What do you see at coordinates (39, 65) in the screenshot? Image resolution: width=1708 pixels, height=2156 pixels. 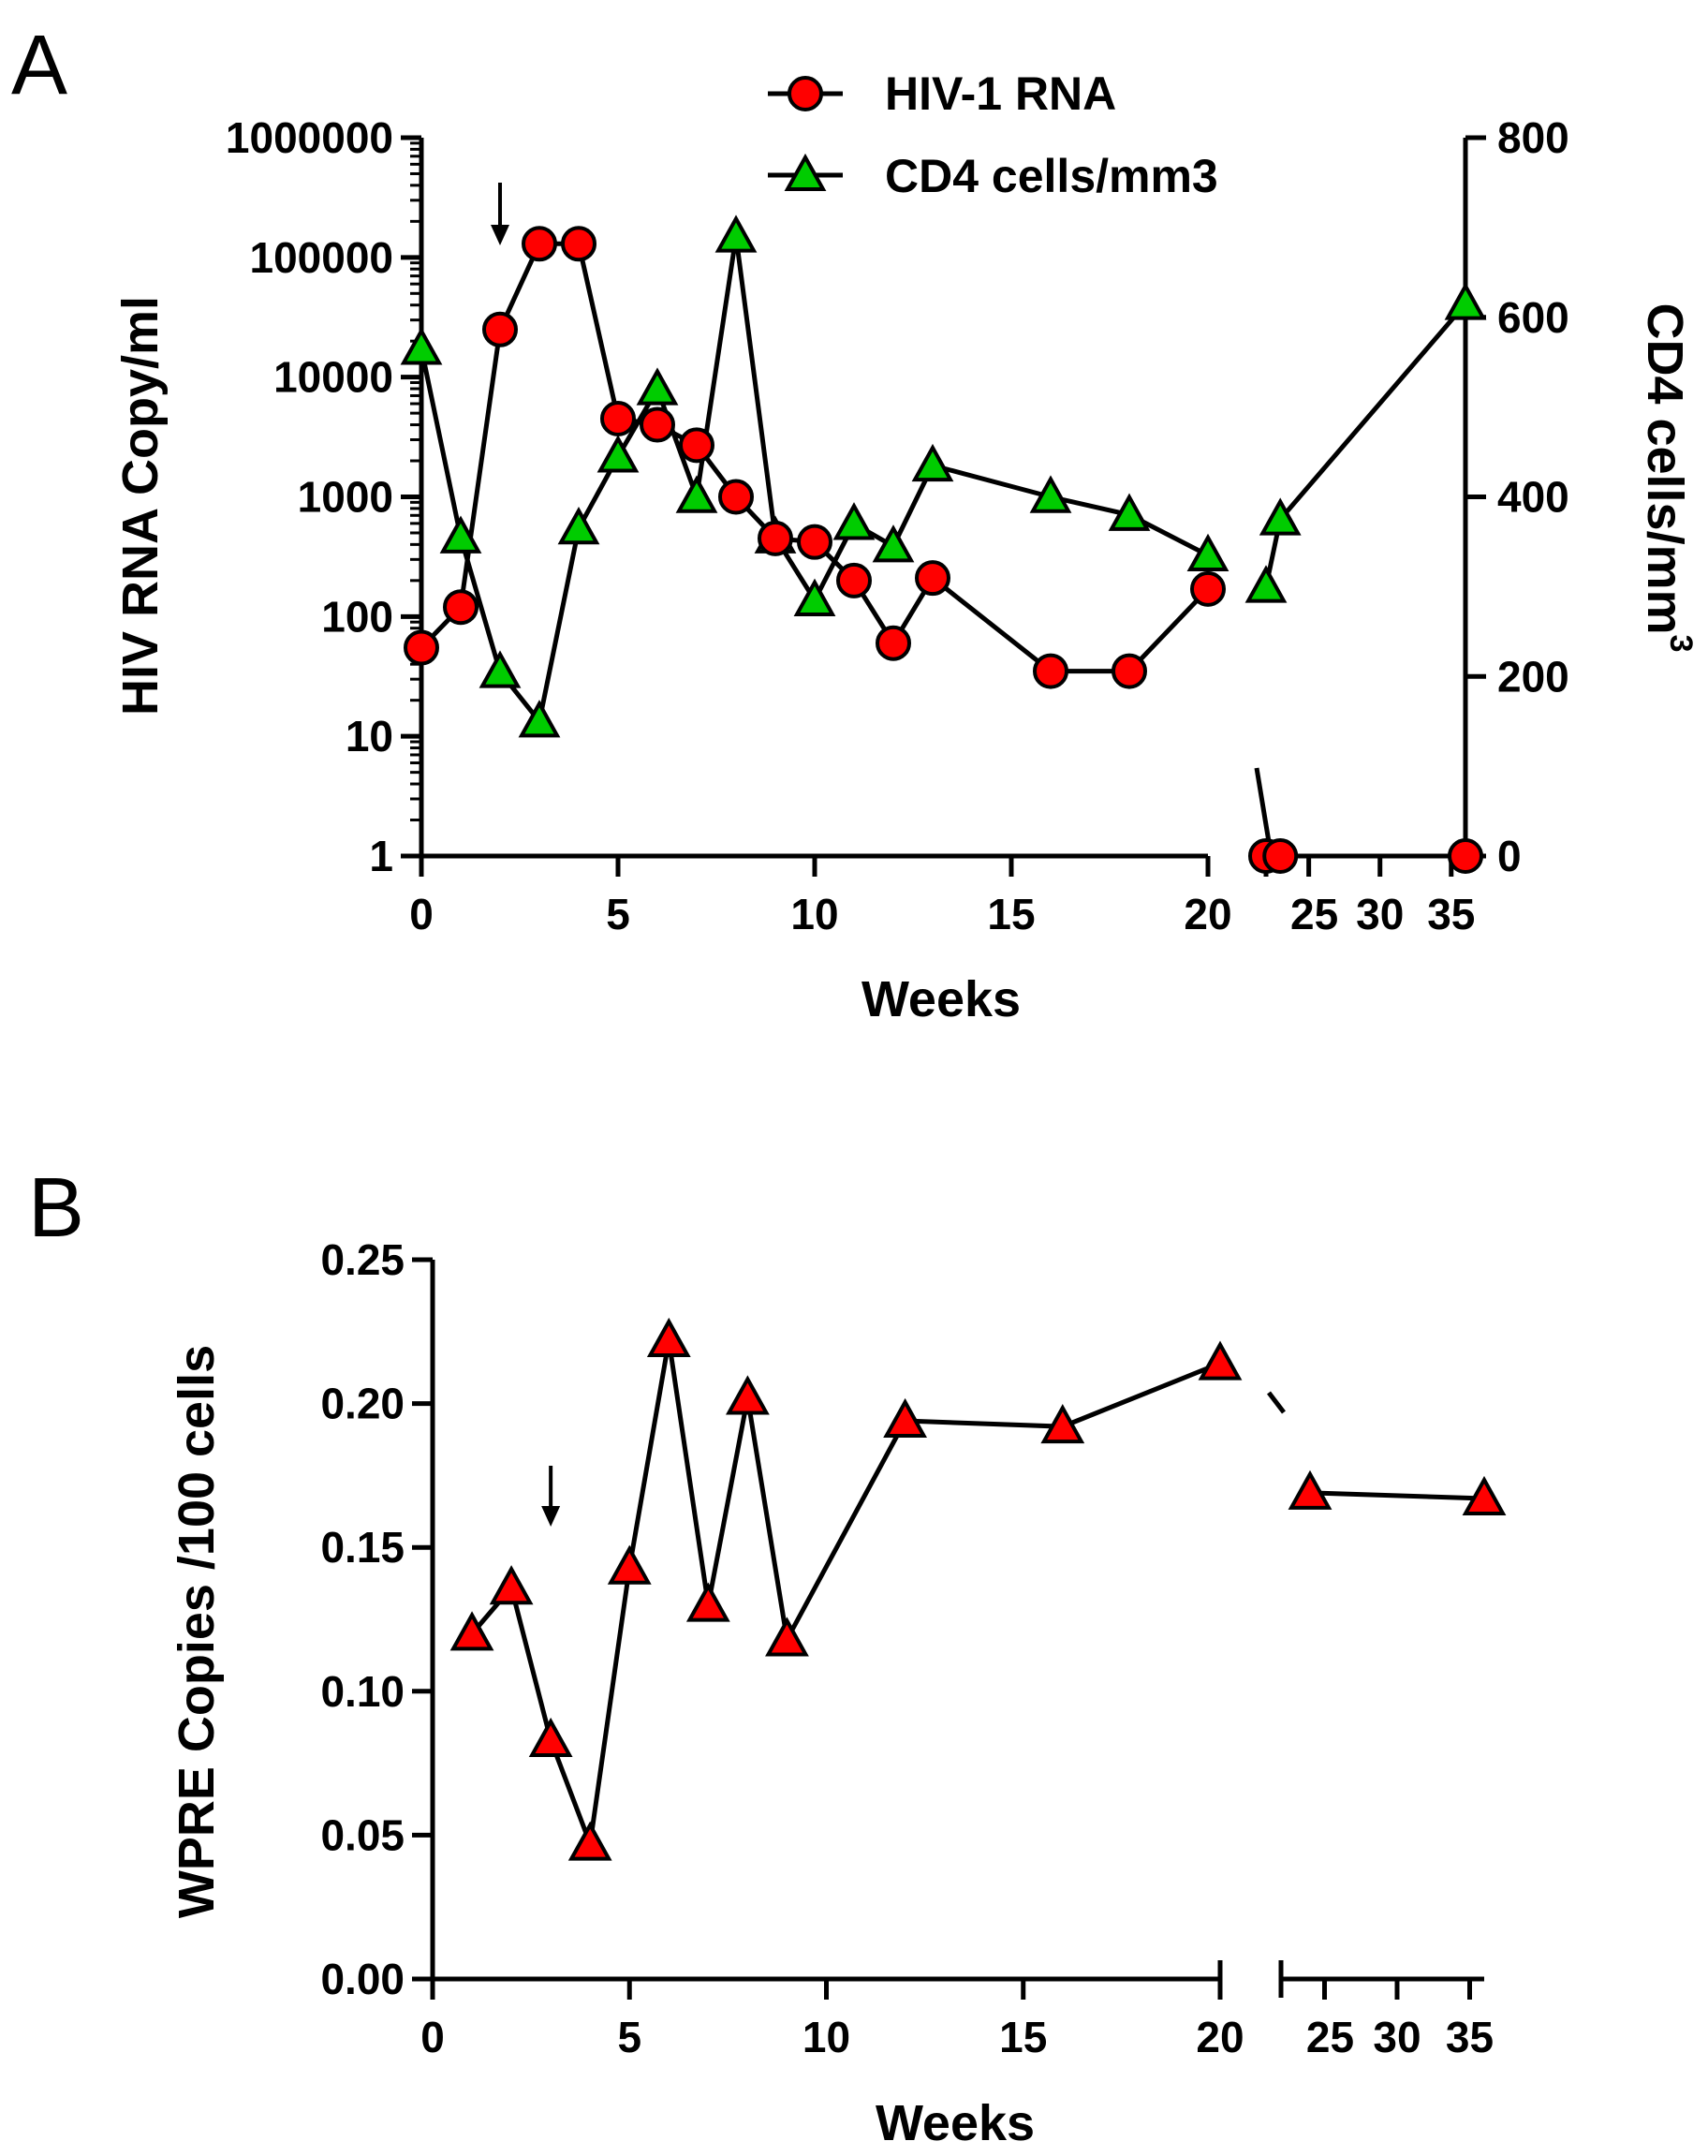 I see `panel-a-letter: A` at bounding box center [39, 65].